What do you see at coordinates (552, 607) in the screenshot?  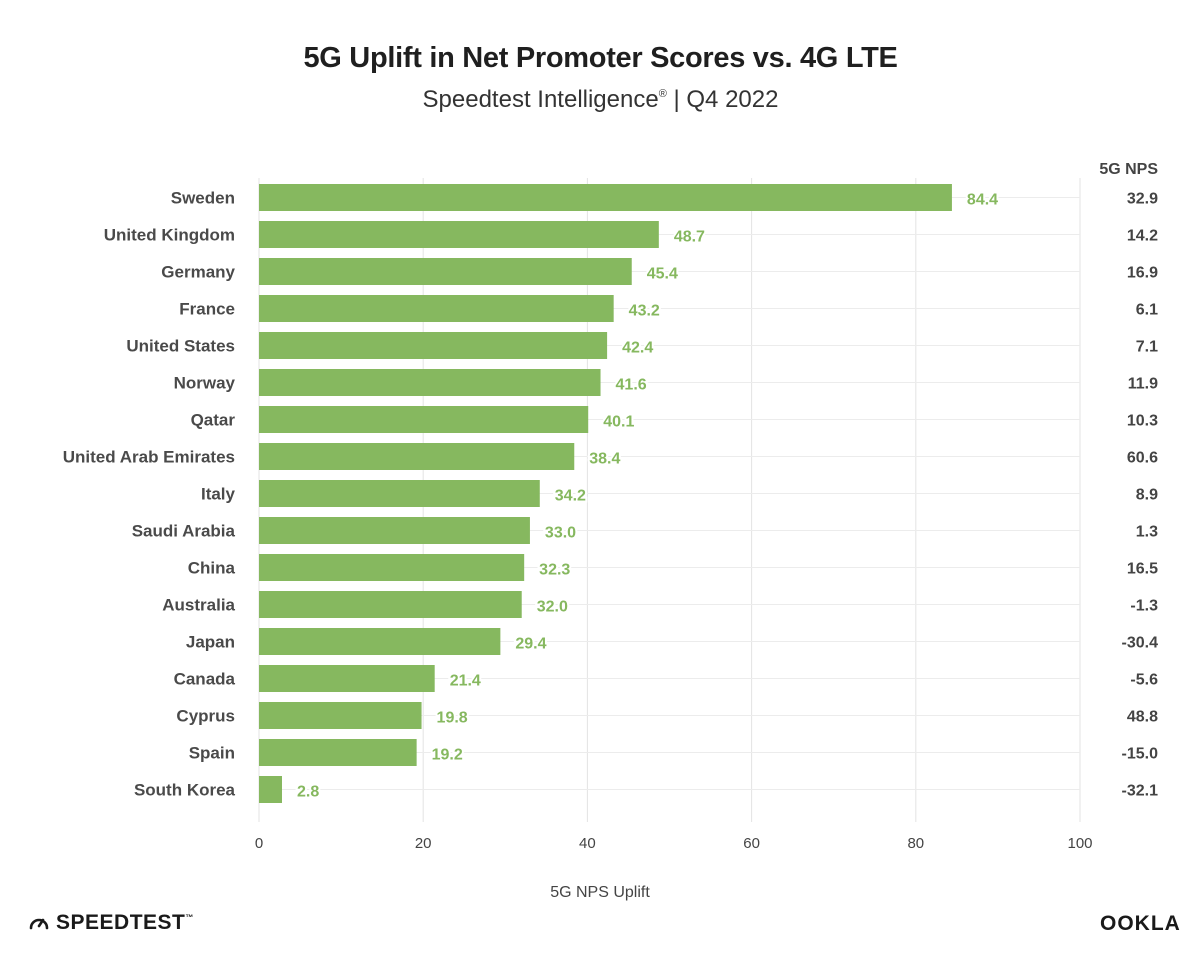 I see `value-label-australia: 32.0` at bounding box center [552, 607].